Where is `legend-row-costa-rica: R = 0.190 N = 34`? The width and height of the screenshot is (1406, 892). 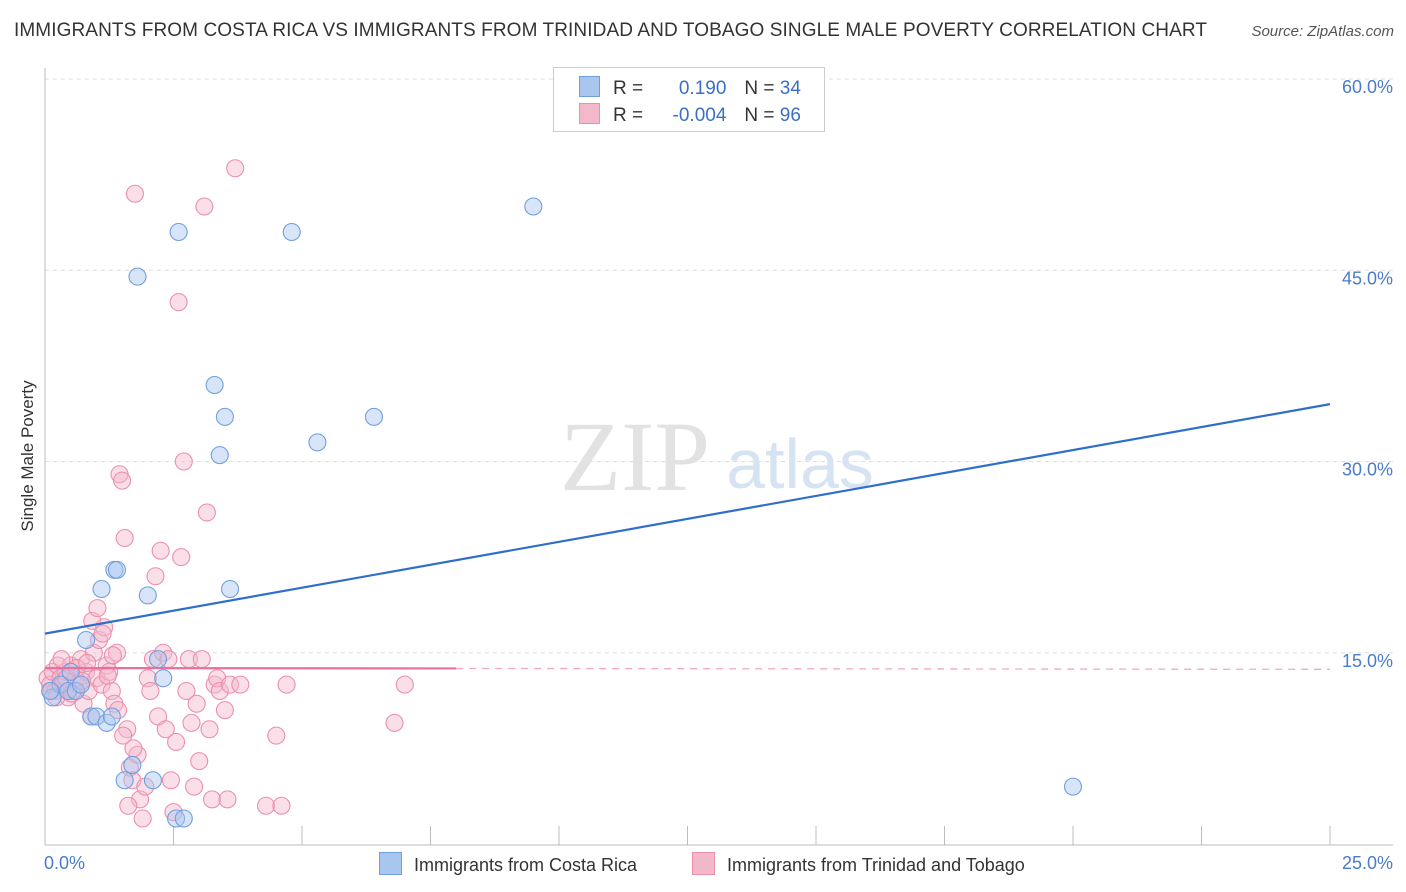
legend-row-costa-rica: R = 0.190 N = 34 is located at coordinates (690, 88).